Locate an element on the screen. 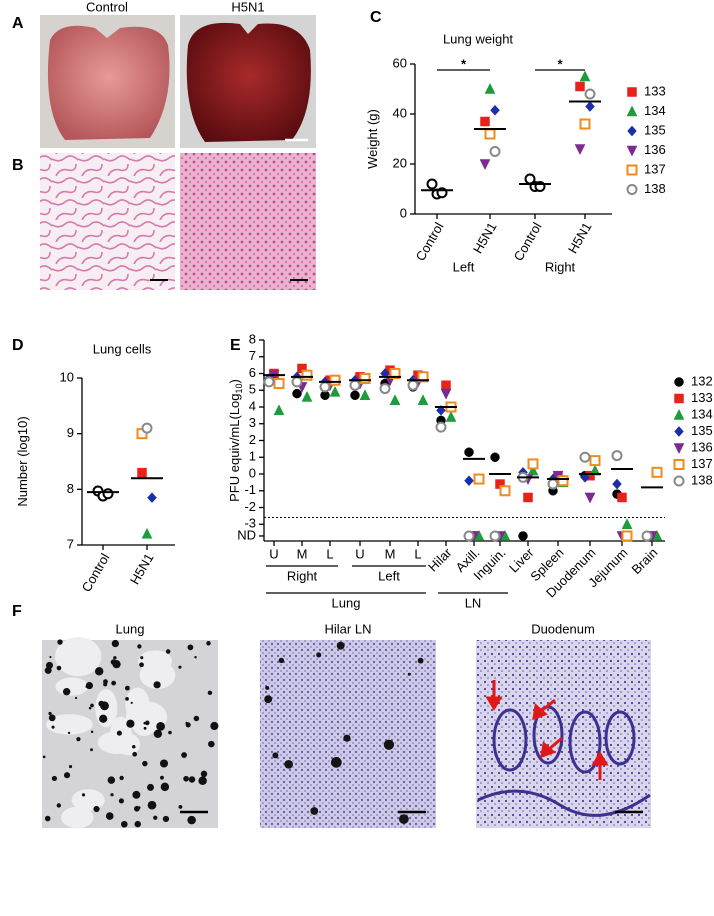 The width and height of the screenshot is (714, 916). y-axis-label-end: ) is located at coordinates (234, 381).